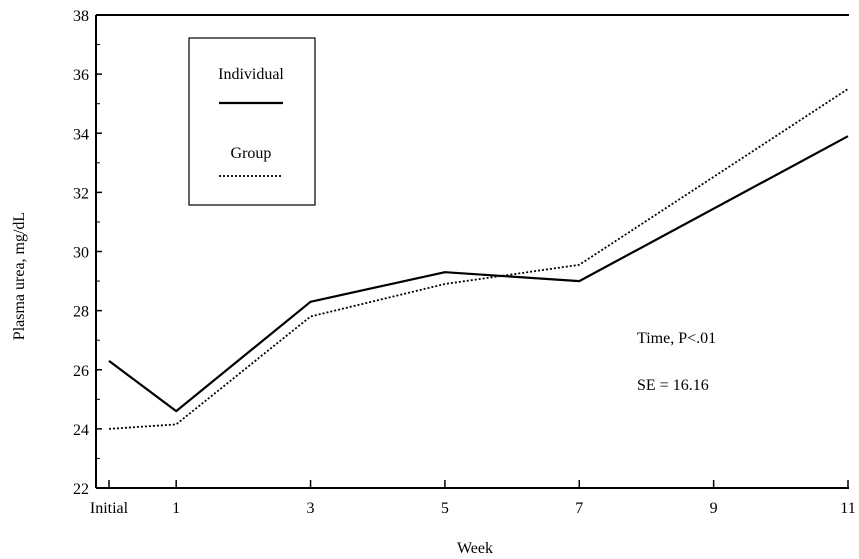  Describe the element at coordinates (579, 508) in the screenshot. I see `x-tick-label: 7` at that location.